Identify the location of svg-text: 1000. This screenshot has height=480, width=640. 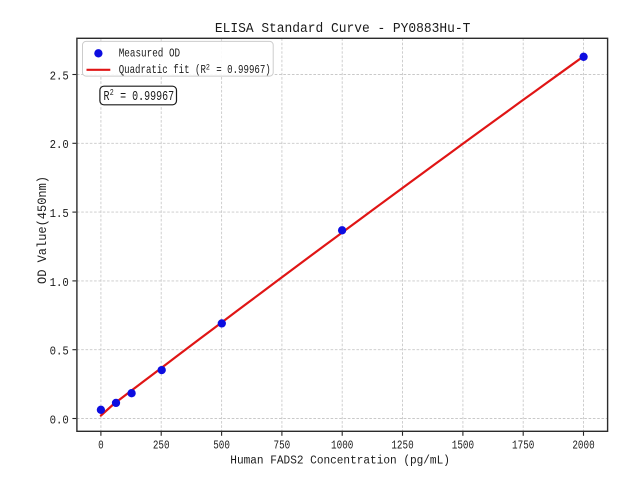
(342, 445).